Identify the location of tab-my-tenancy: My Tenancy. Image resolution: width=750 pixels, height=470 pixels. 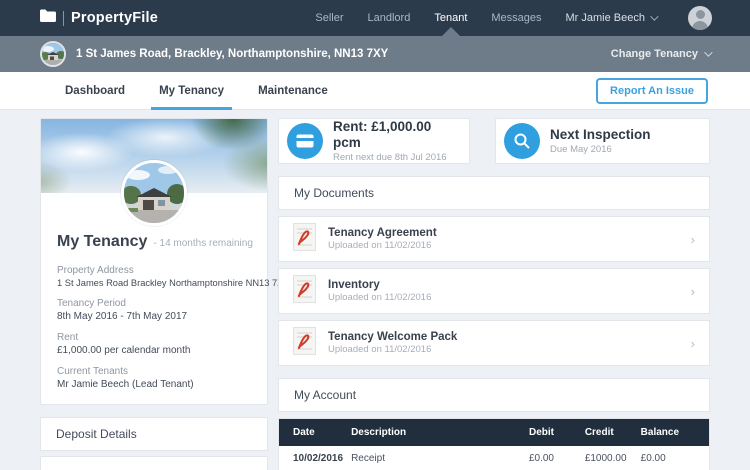
(192, 91).